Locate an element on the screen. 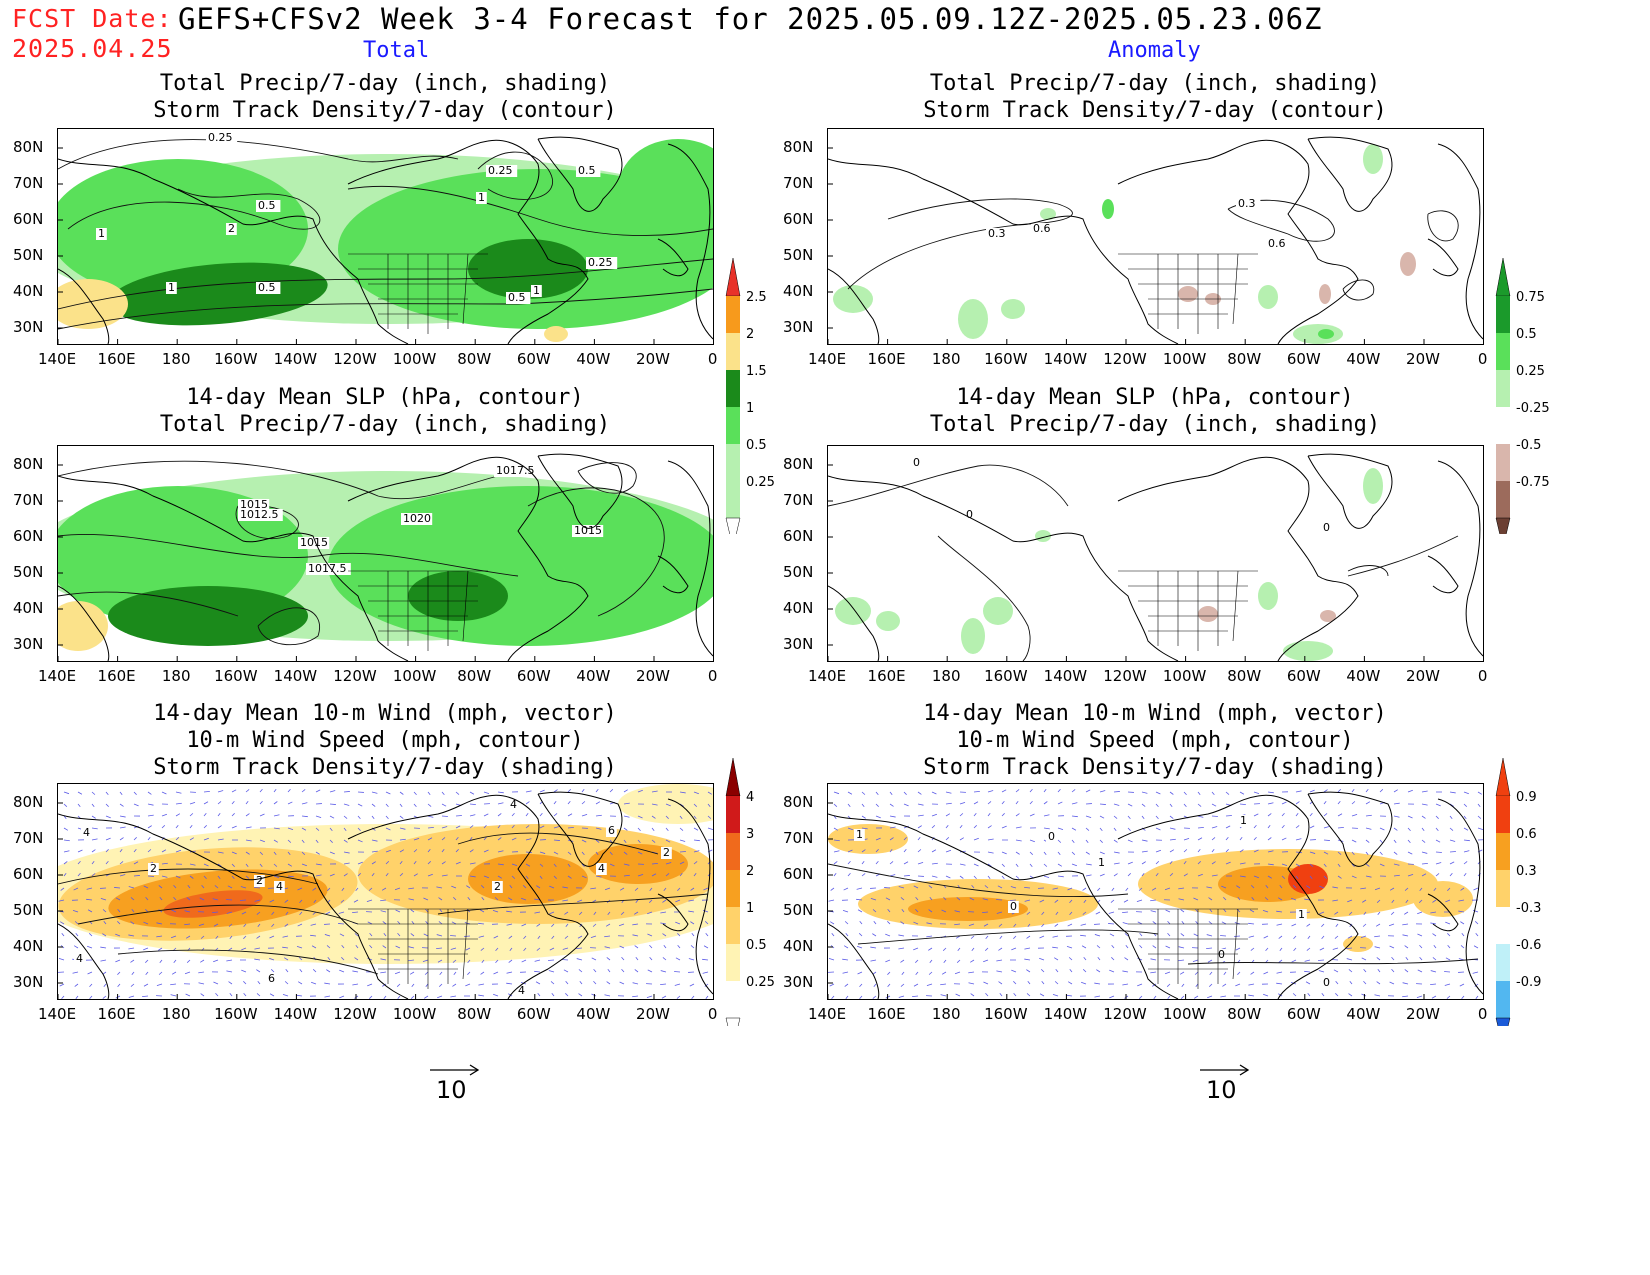 The image size is (1650, 1275). colorbar-label: 0.25 is located at coordinates (760, 482).